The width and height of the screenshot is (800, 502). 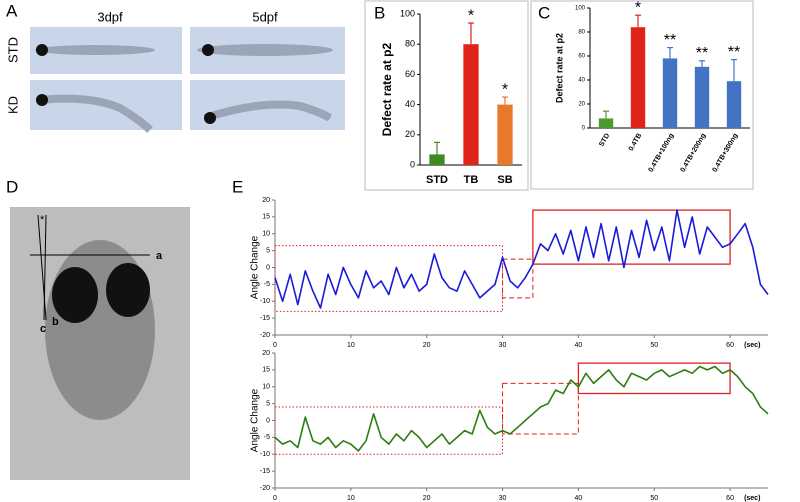 What do you see at coordinates (12, 105) in the screenshot?
I see `row-label: KD` at bounding box center [12, 105].